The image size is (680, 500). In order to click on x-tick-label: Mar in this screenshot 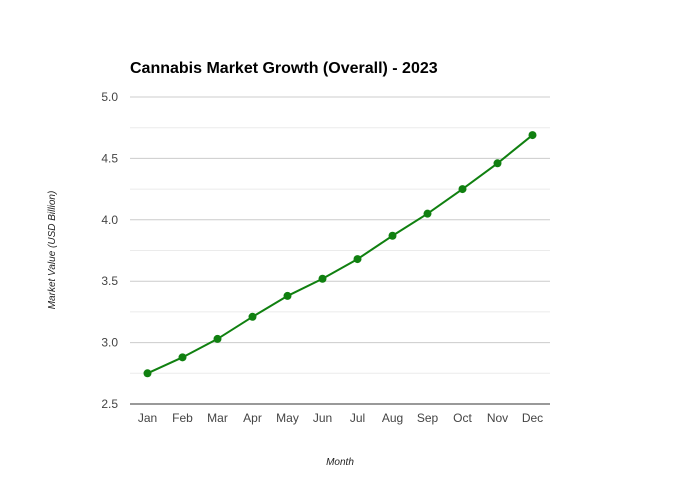, I will do `click(217, 418)`.